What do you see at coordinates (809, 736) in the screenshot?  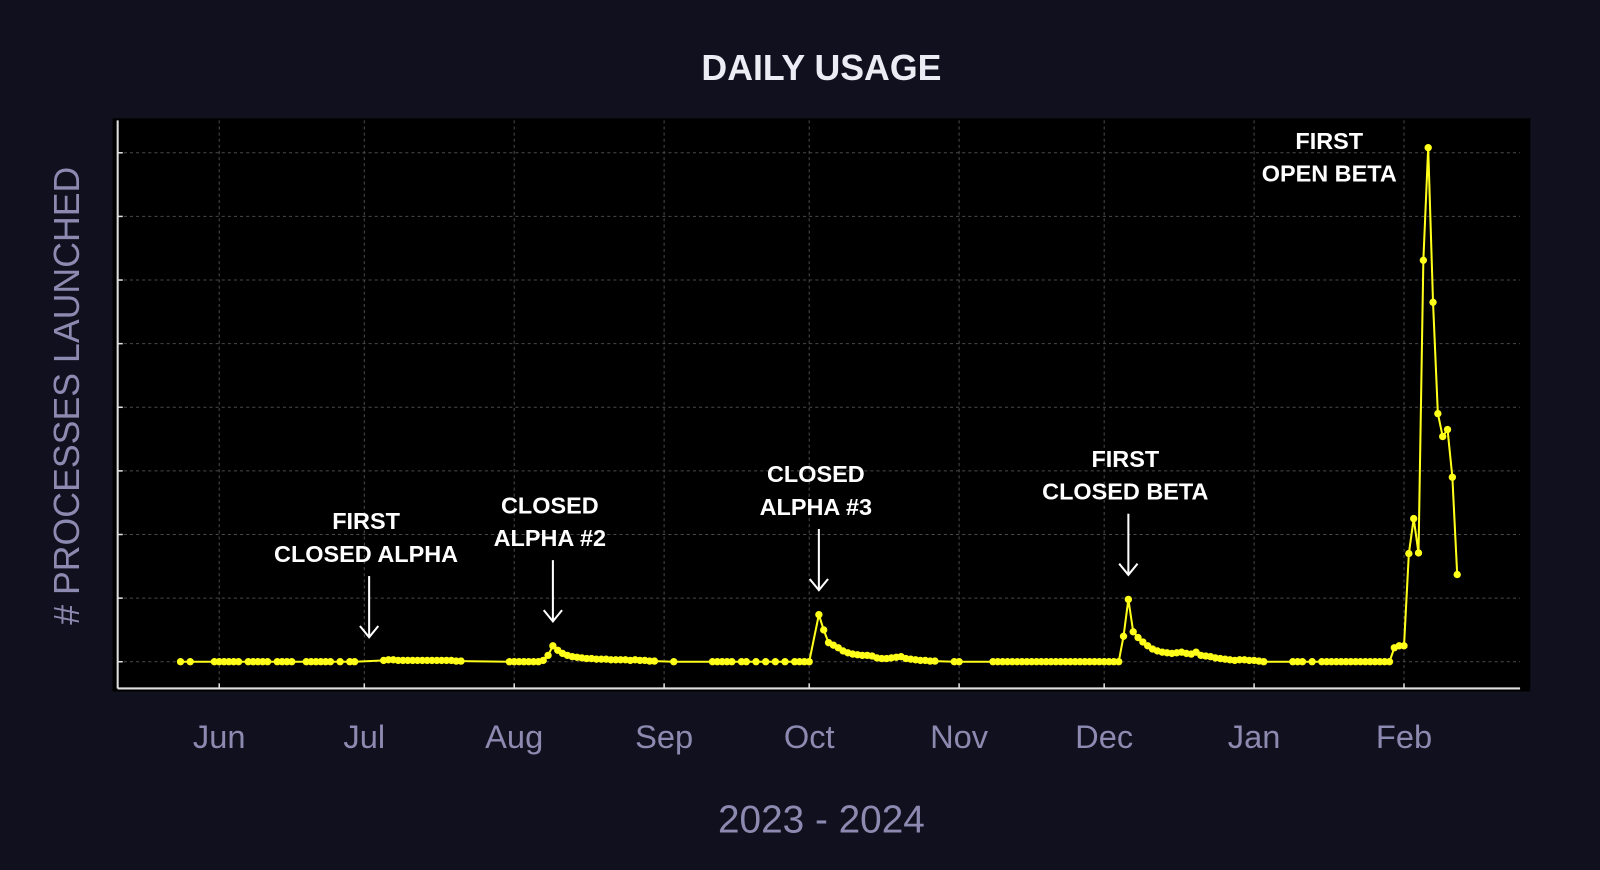 I see `x-tick-label: Oct` at bounding box center [809, 736].